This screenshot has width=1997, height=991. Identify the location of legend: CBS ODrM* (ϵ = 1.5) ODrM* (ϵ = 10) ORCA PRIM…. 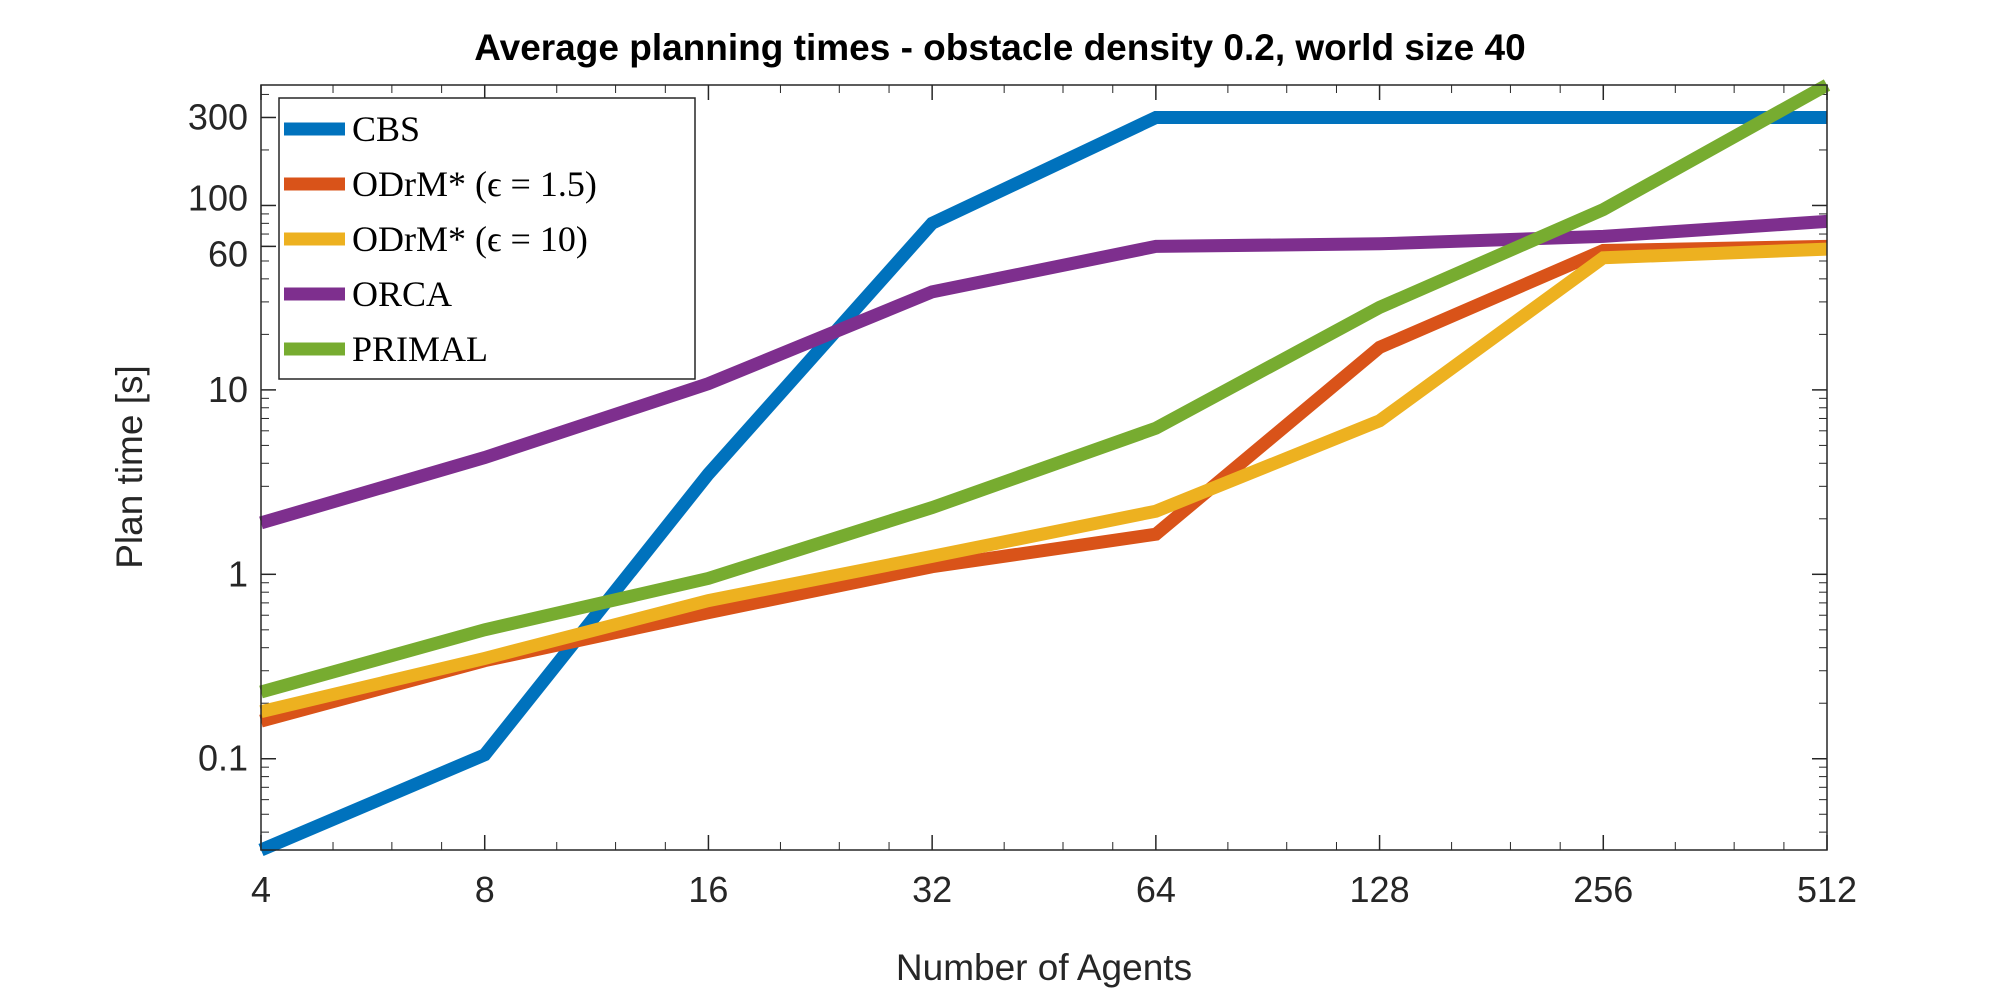
(487, 238).